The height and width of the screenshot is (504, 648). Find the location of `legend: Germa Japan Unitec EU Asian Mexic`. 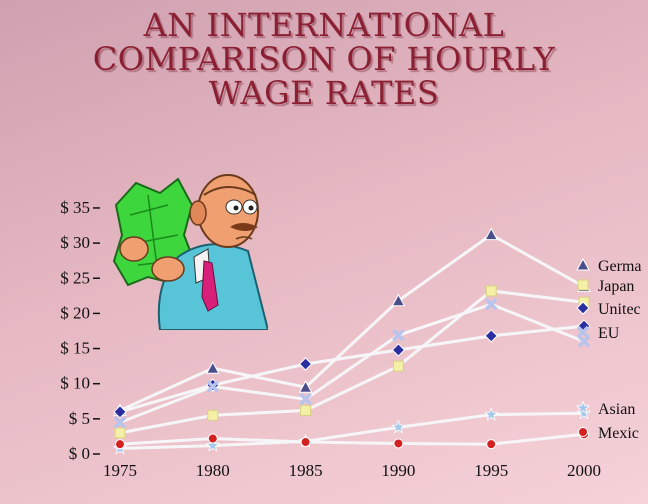

legend: Germa Japan Unitec EU Asian Mexic is located at coordinates (608, 349).